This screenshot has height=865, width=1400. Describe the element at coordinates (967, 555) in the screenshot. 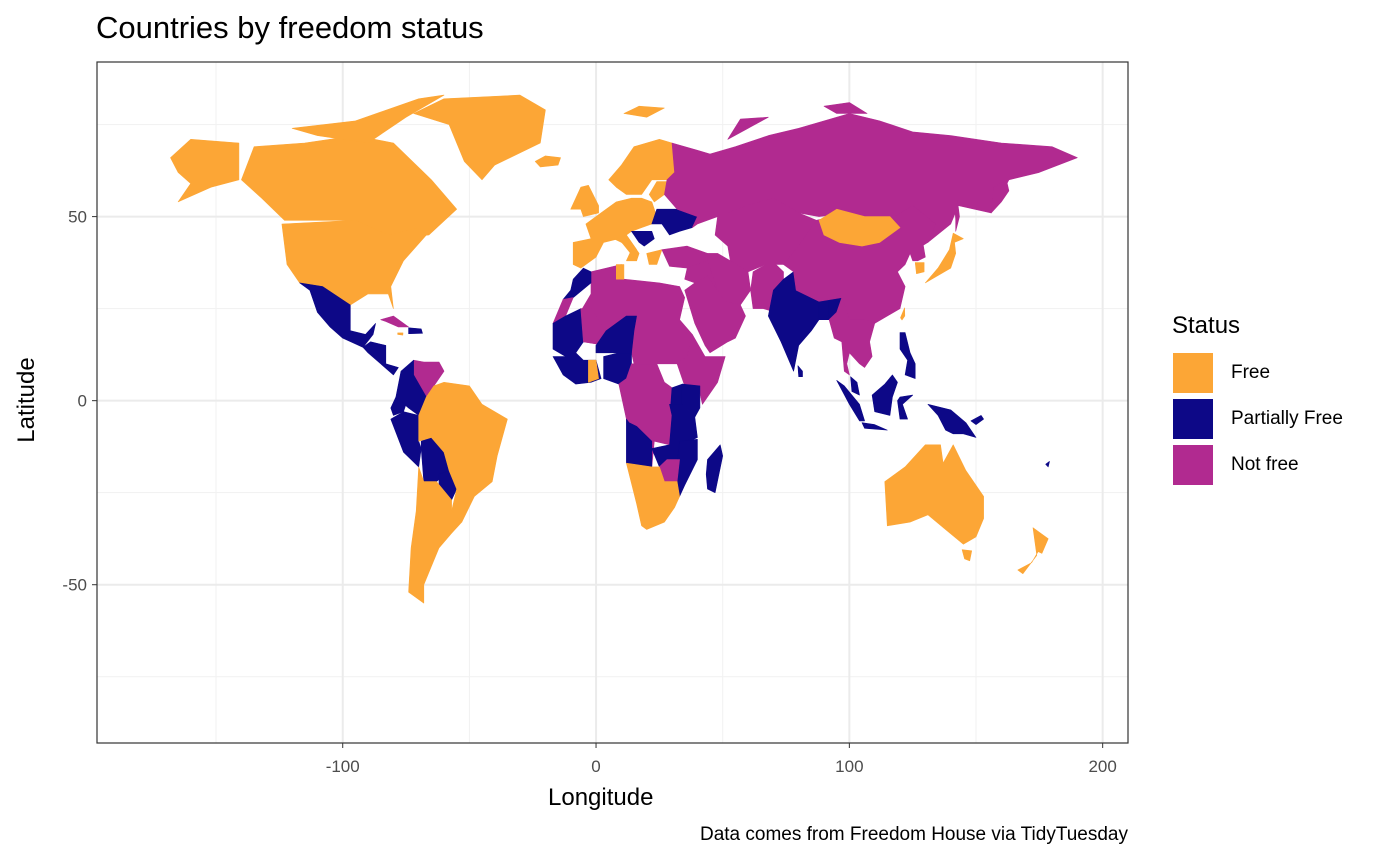

I see `country-tasmania` at that location.